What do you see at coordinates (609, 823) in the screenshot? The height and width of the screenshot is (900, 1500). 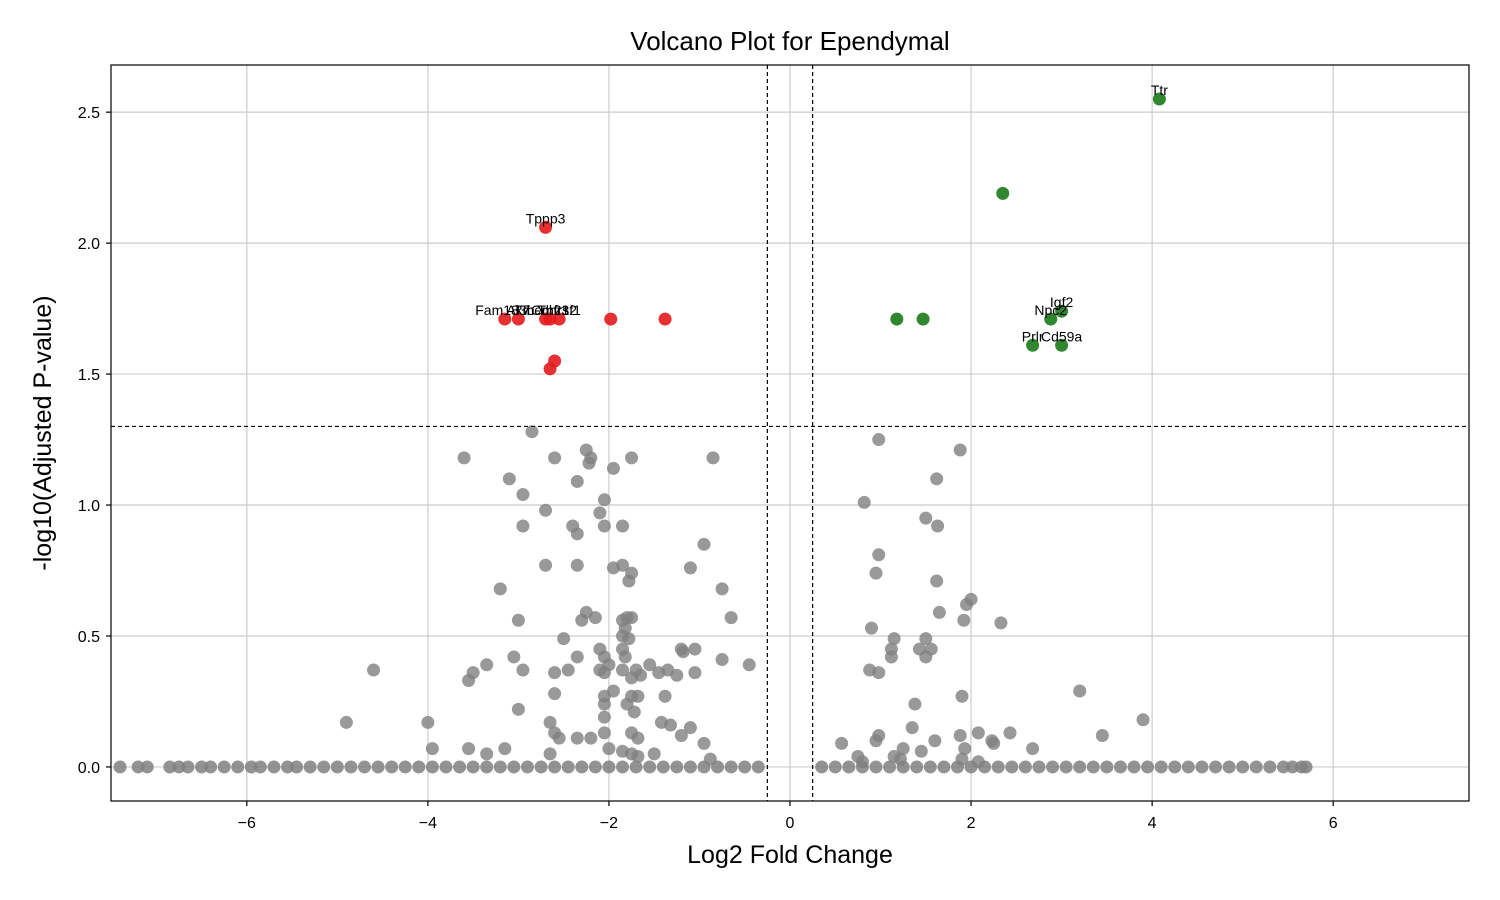 I see `x-tick-label: −2` at bounding box center [609, 823].